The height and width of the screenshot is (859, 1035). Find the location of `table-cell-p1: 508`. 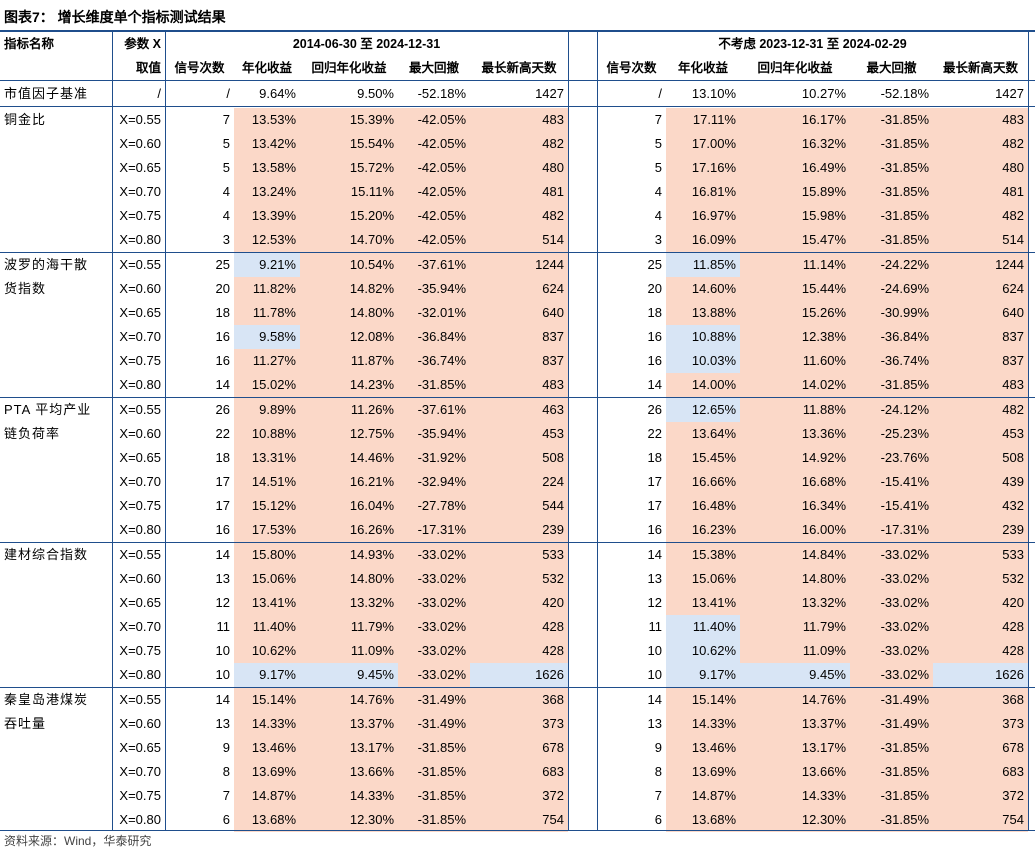

table-cell-p1: 508 is located at coordinates (553, 457).